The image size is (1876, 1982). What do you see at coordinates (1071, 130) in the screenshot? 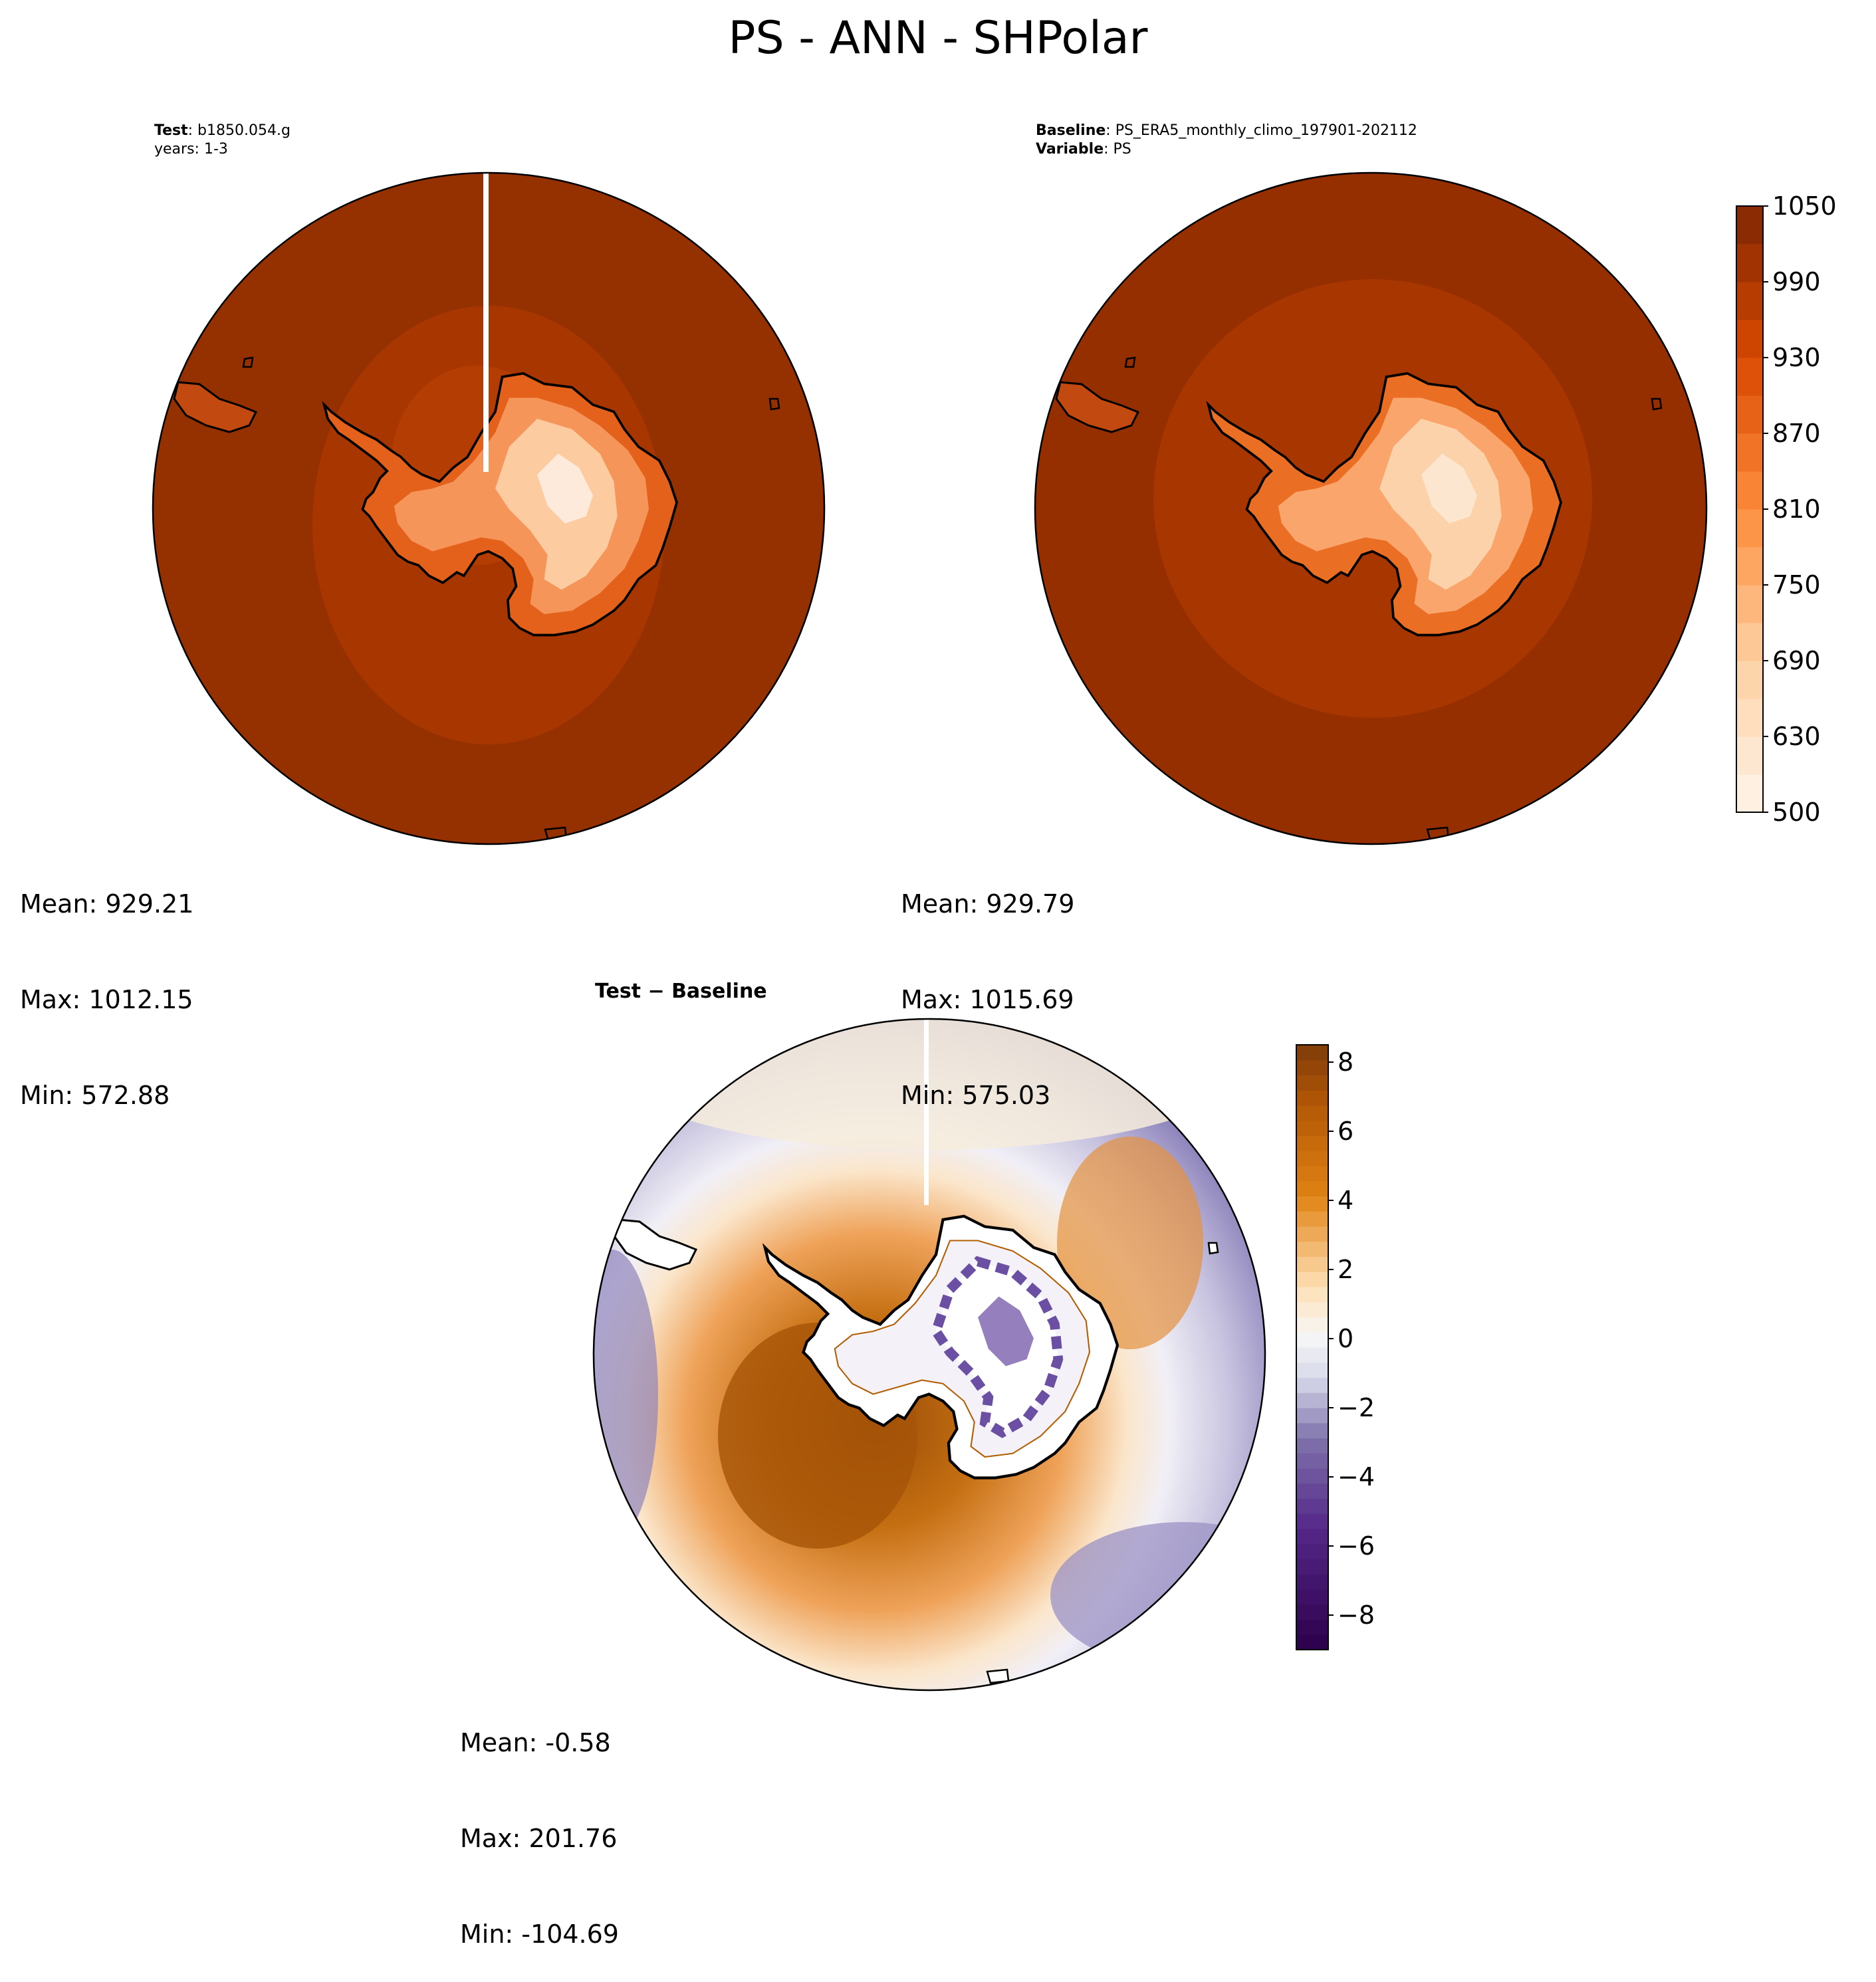
I see `baseline-label: Baseline` at bounding box center [1071, 130].